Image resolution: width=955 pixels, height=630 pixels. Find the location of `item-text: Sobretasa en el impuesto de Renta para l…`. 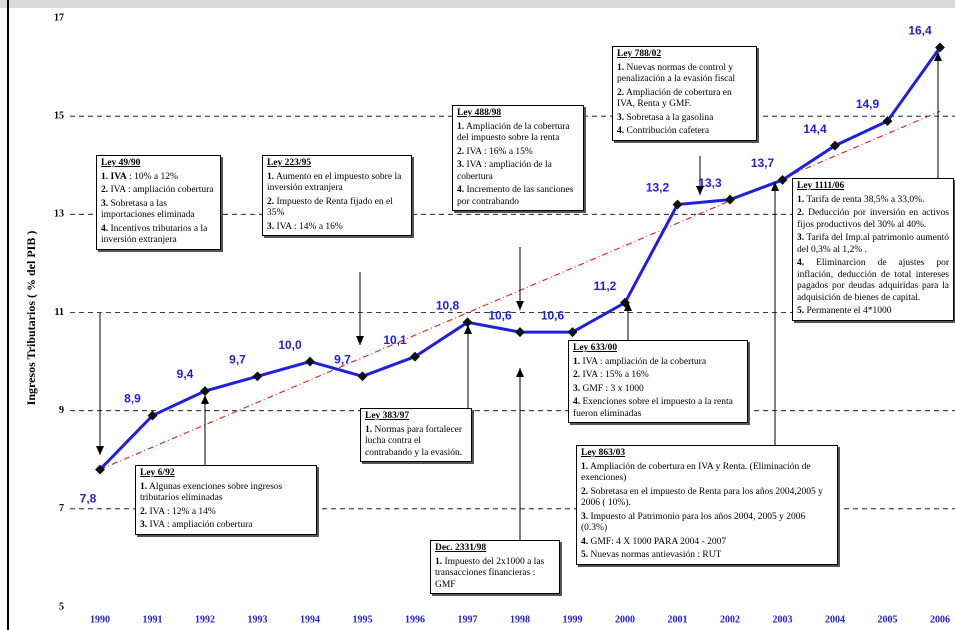

item-text: Sobretasa en el impuesto de Renta para l… is located at coordinates (702, 497).